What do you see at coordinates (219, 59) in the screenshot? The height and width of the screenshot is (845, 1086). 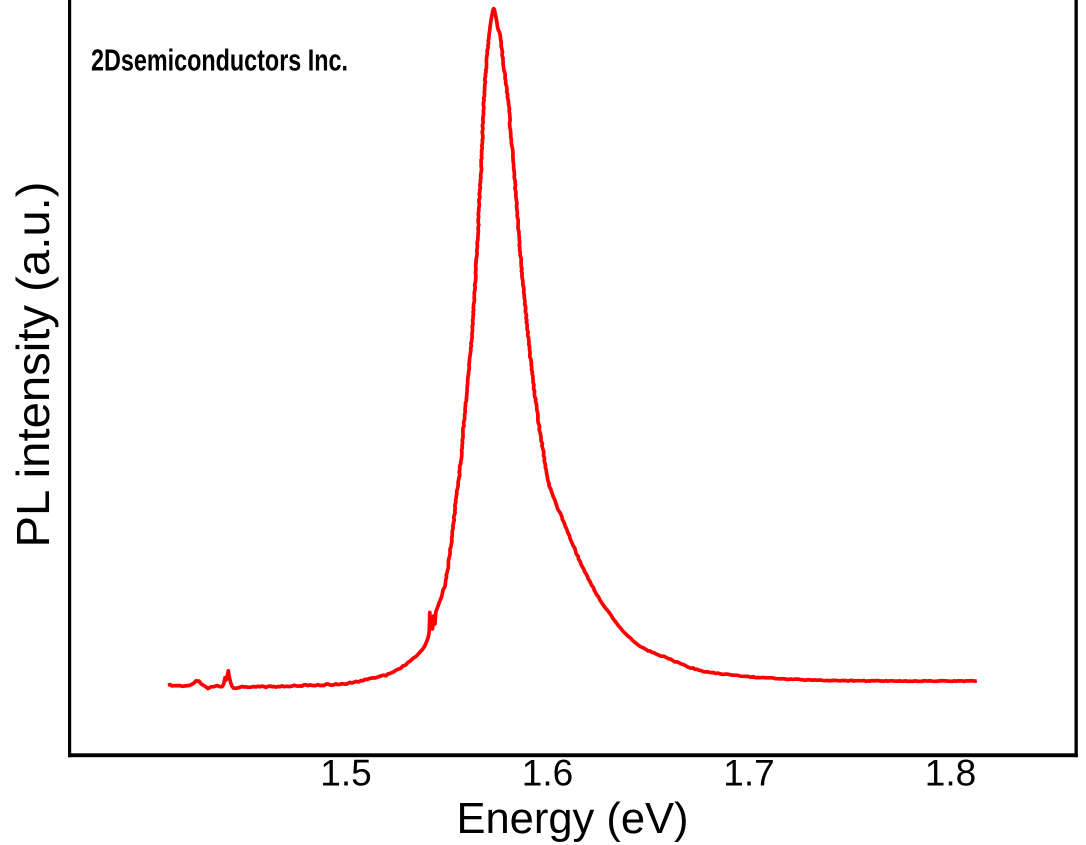 I see `svg-text: 2Dsemiconductors Inc.` at bounding box center [219, 59].